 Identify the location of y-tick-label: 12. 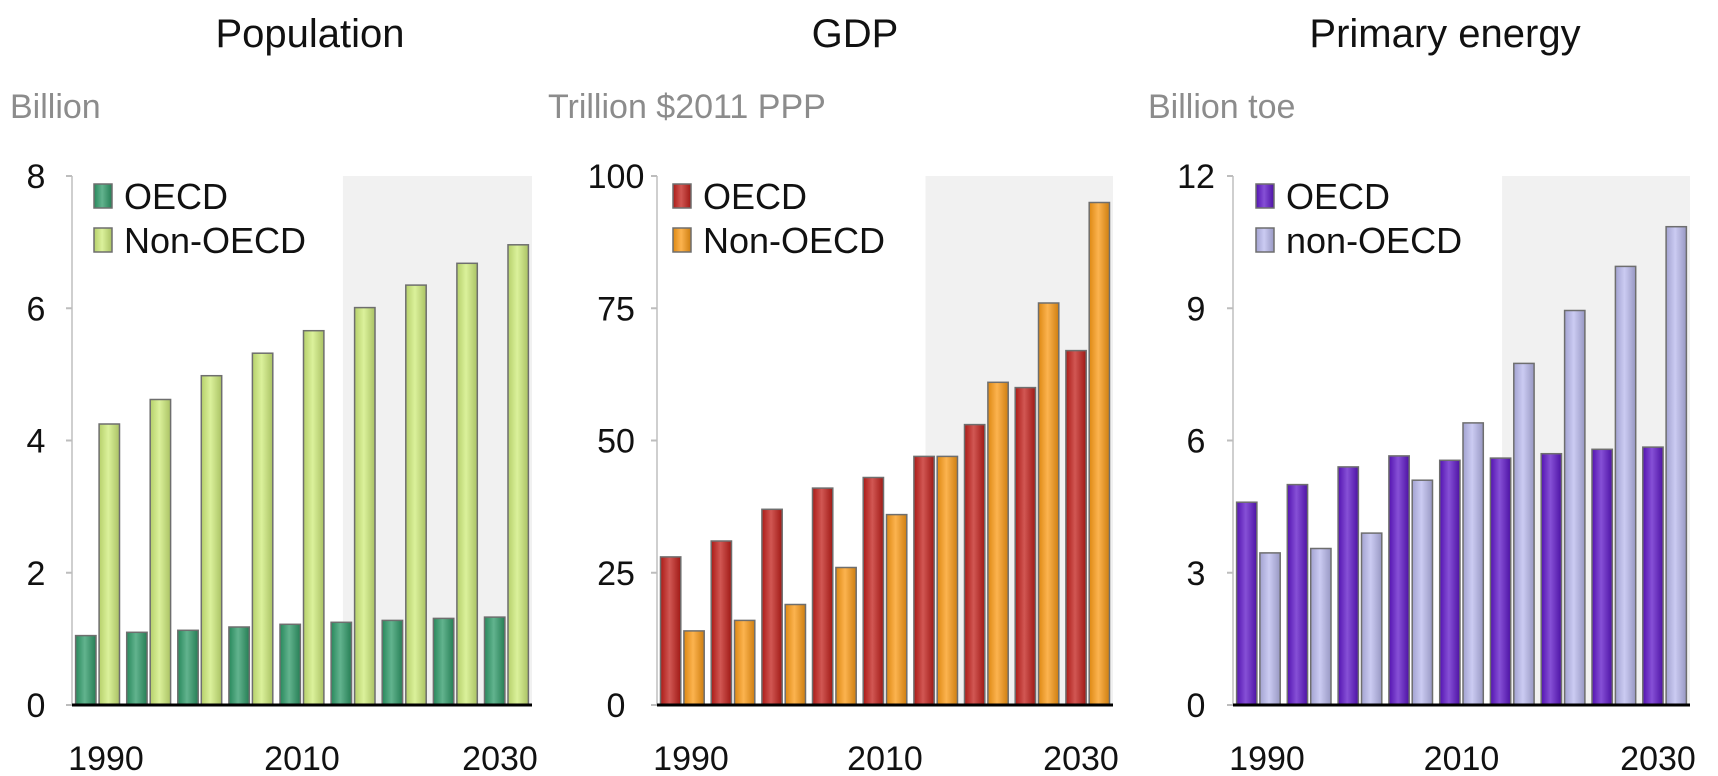
(1196, 177).